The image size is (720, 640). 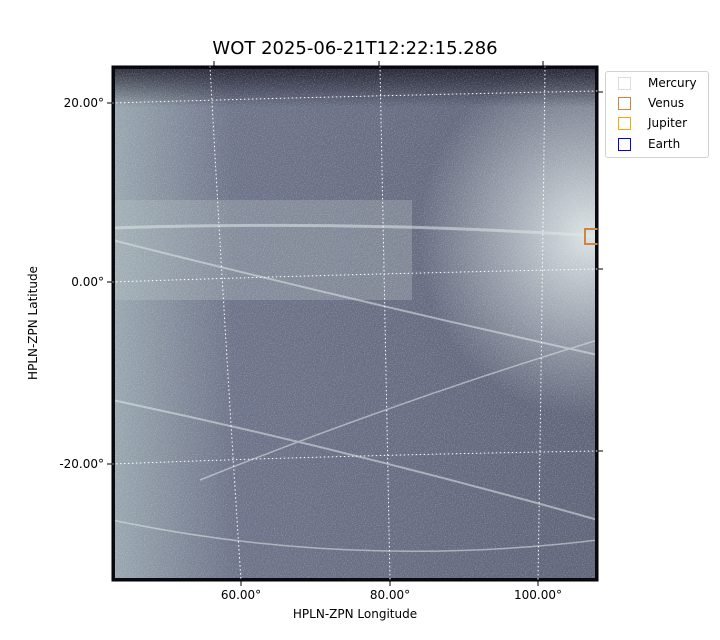 I want to click on venus-marker, so click(x=591, y=236).